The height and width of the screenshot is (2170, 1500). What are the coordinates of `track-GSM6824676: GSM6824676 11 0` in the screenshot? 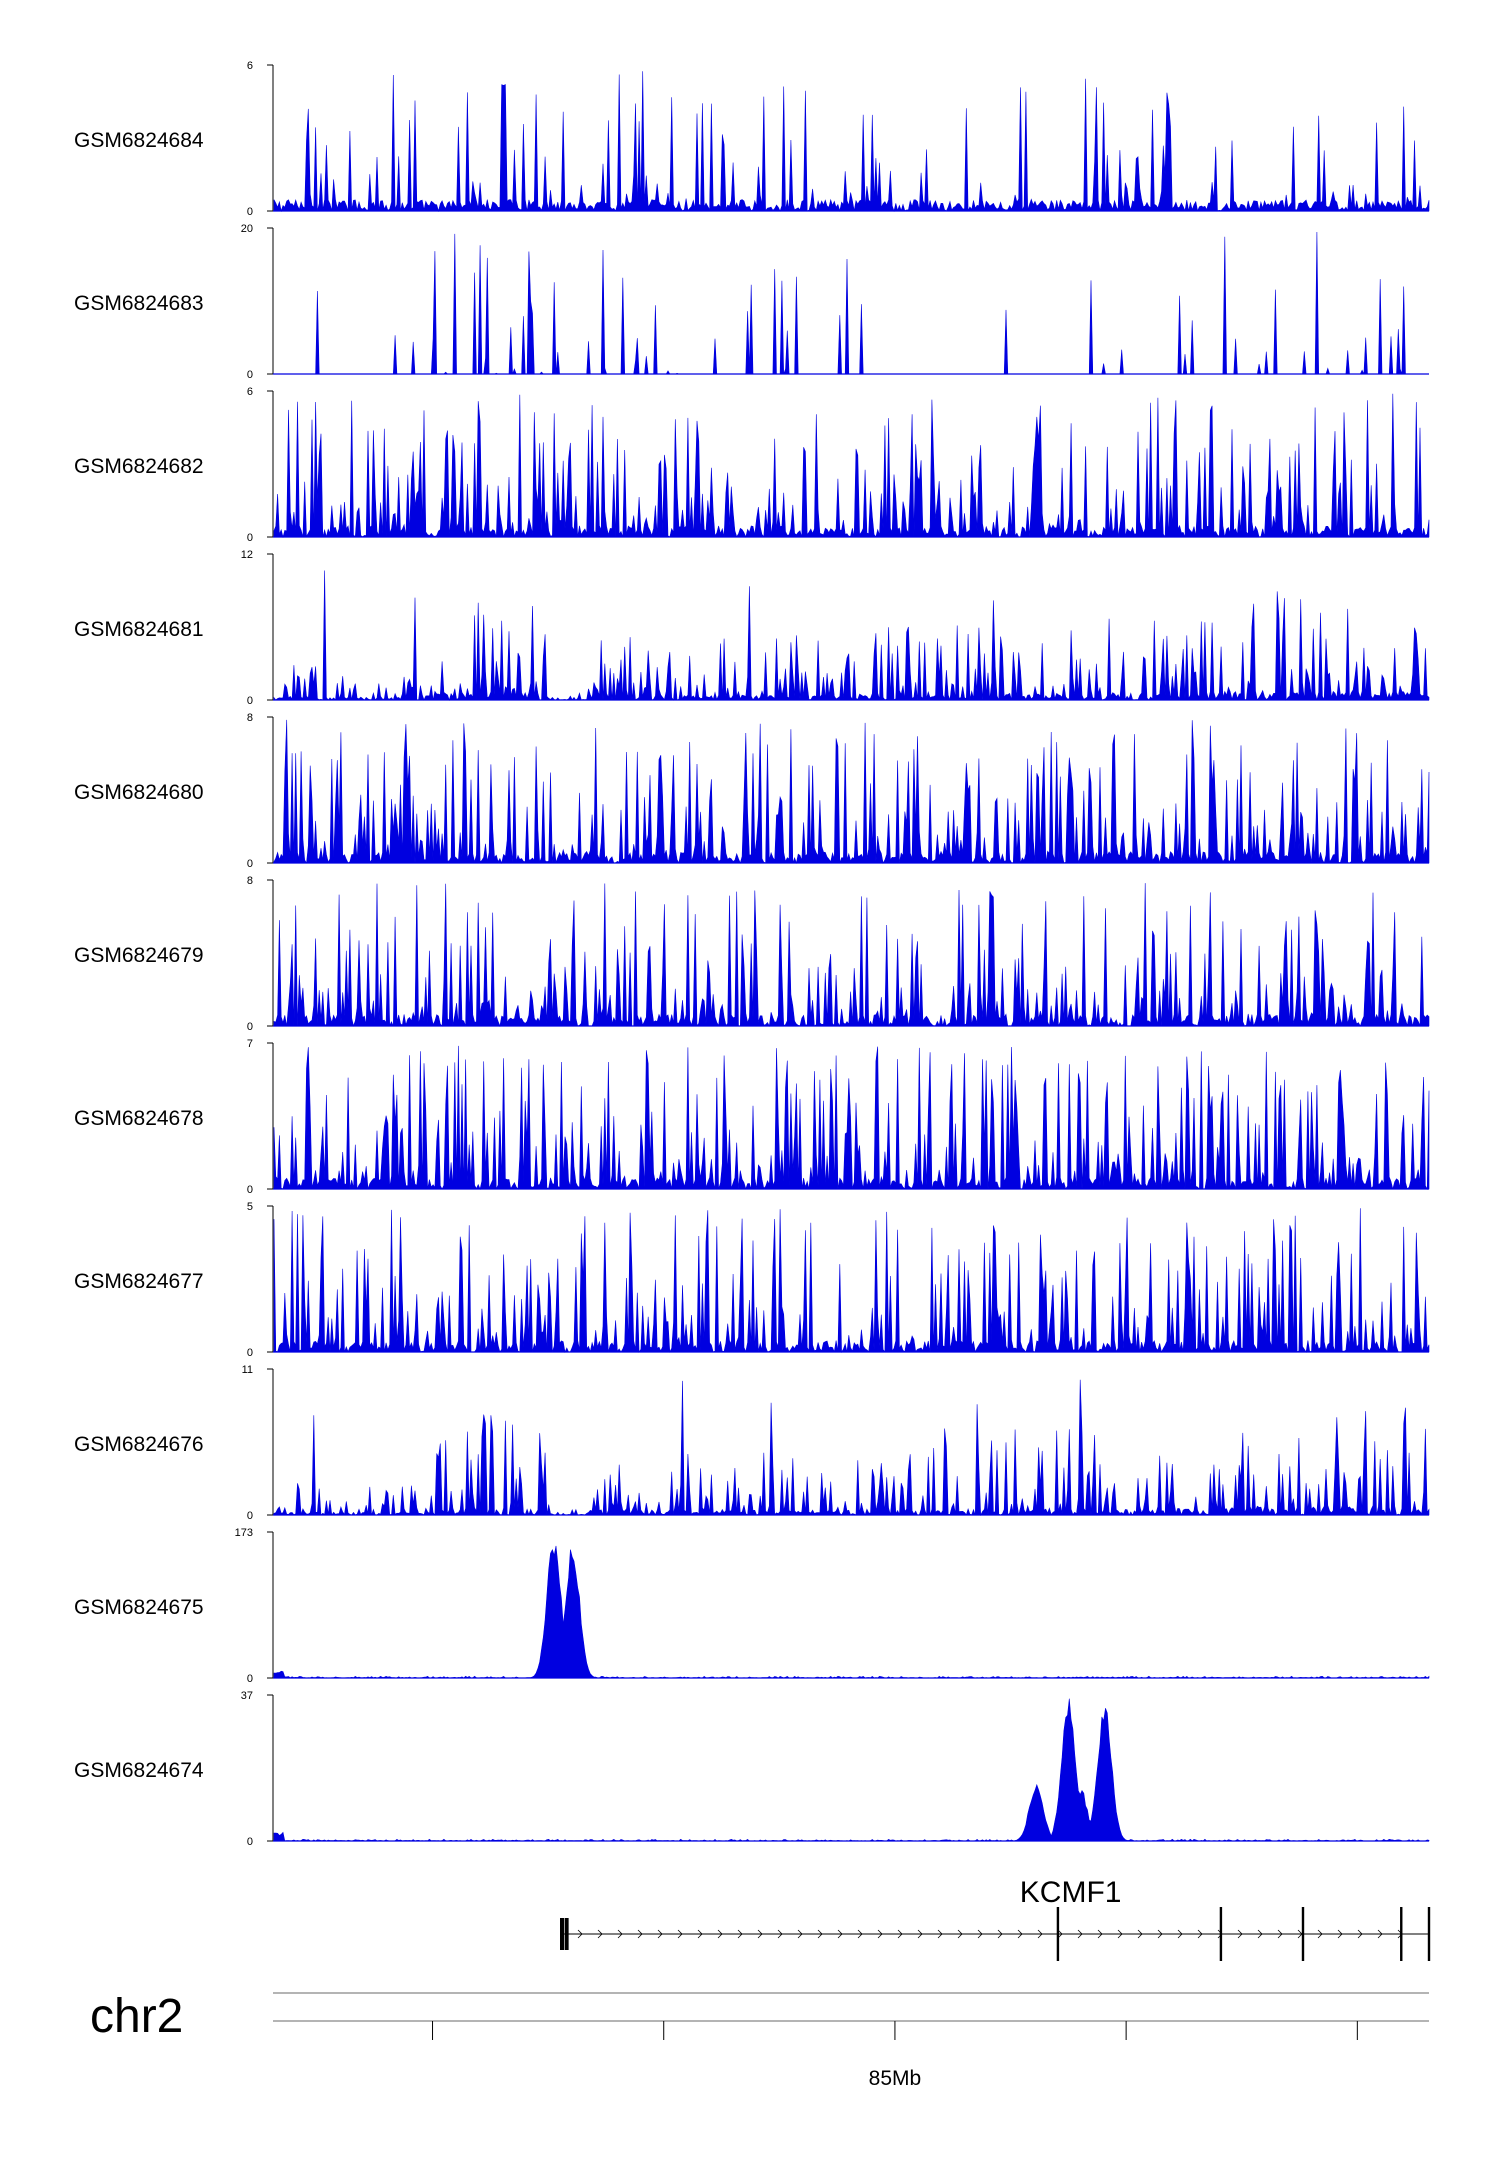 It's located at (752, 1443).